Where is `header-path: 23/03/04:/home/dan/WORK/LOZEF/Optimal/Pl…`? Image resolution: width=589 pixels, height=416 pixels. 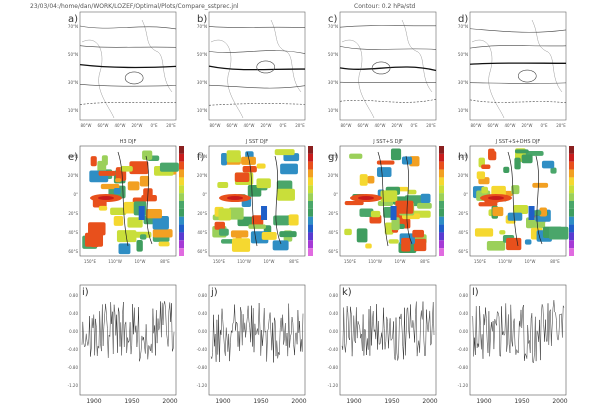
header-path: 23/03/04:/home/dan/WORK/LOZEF/Optimal/Pl… is located at coordinates (134, 6).